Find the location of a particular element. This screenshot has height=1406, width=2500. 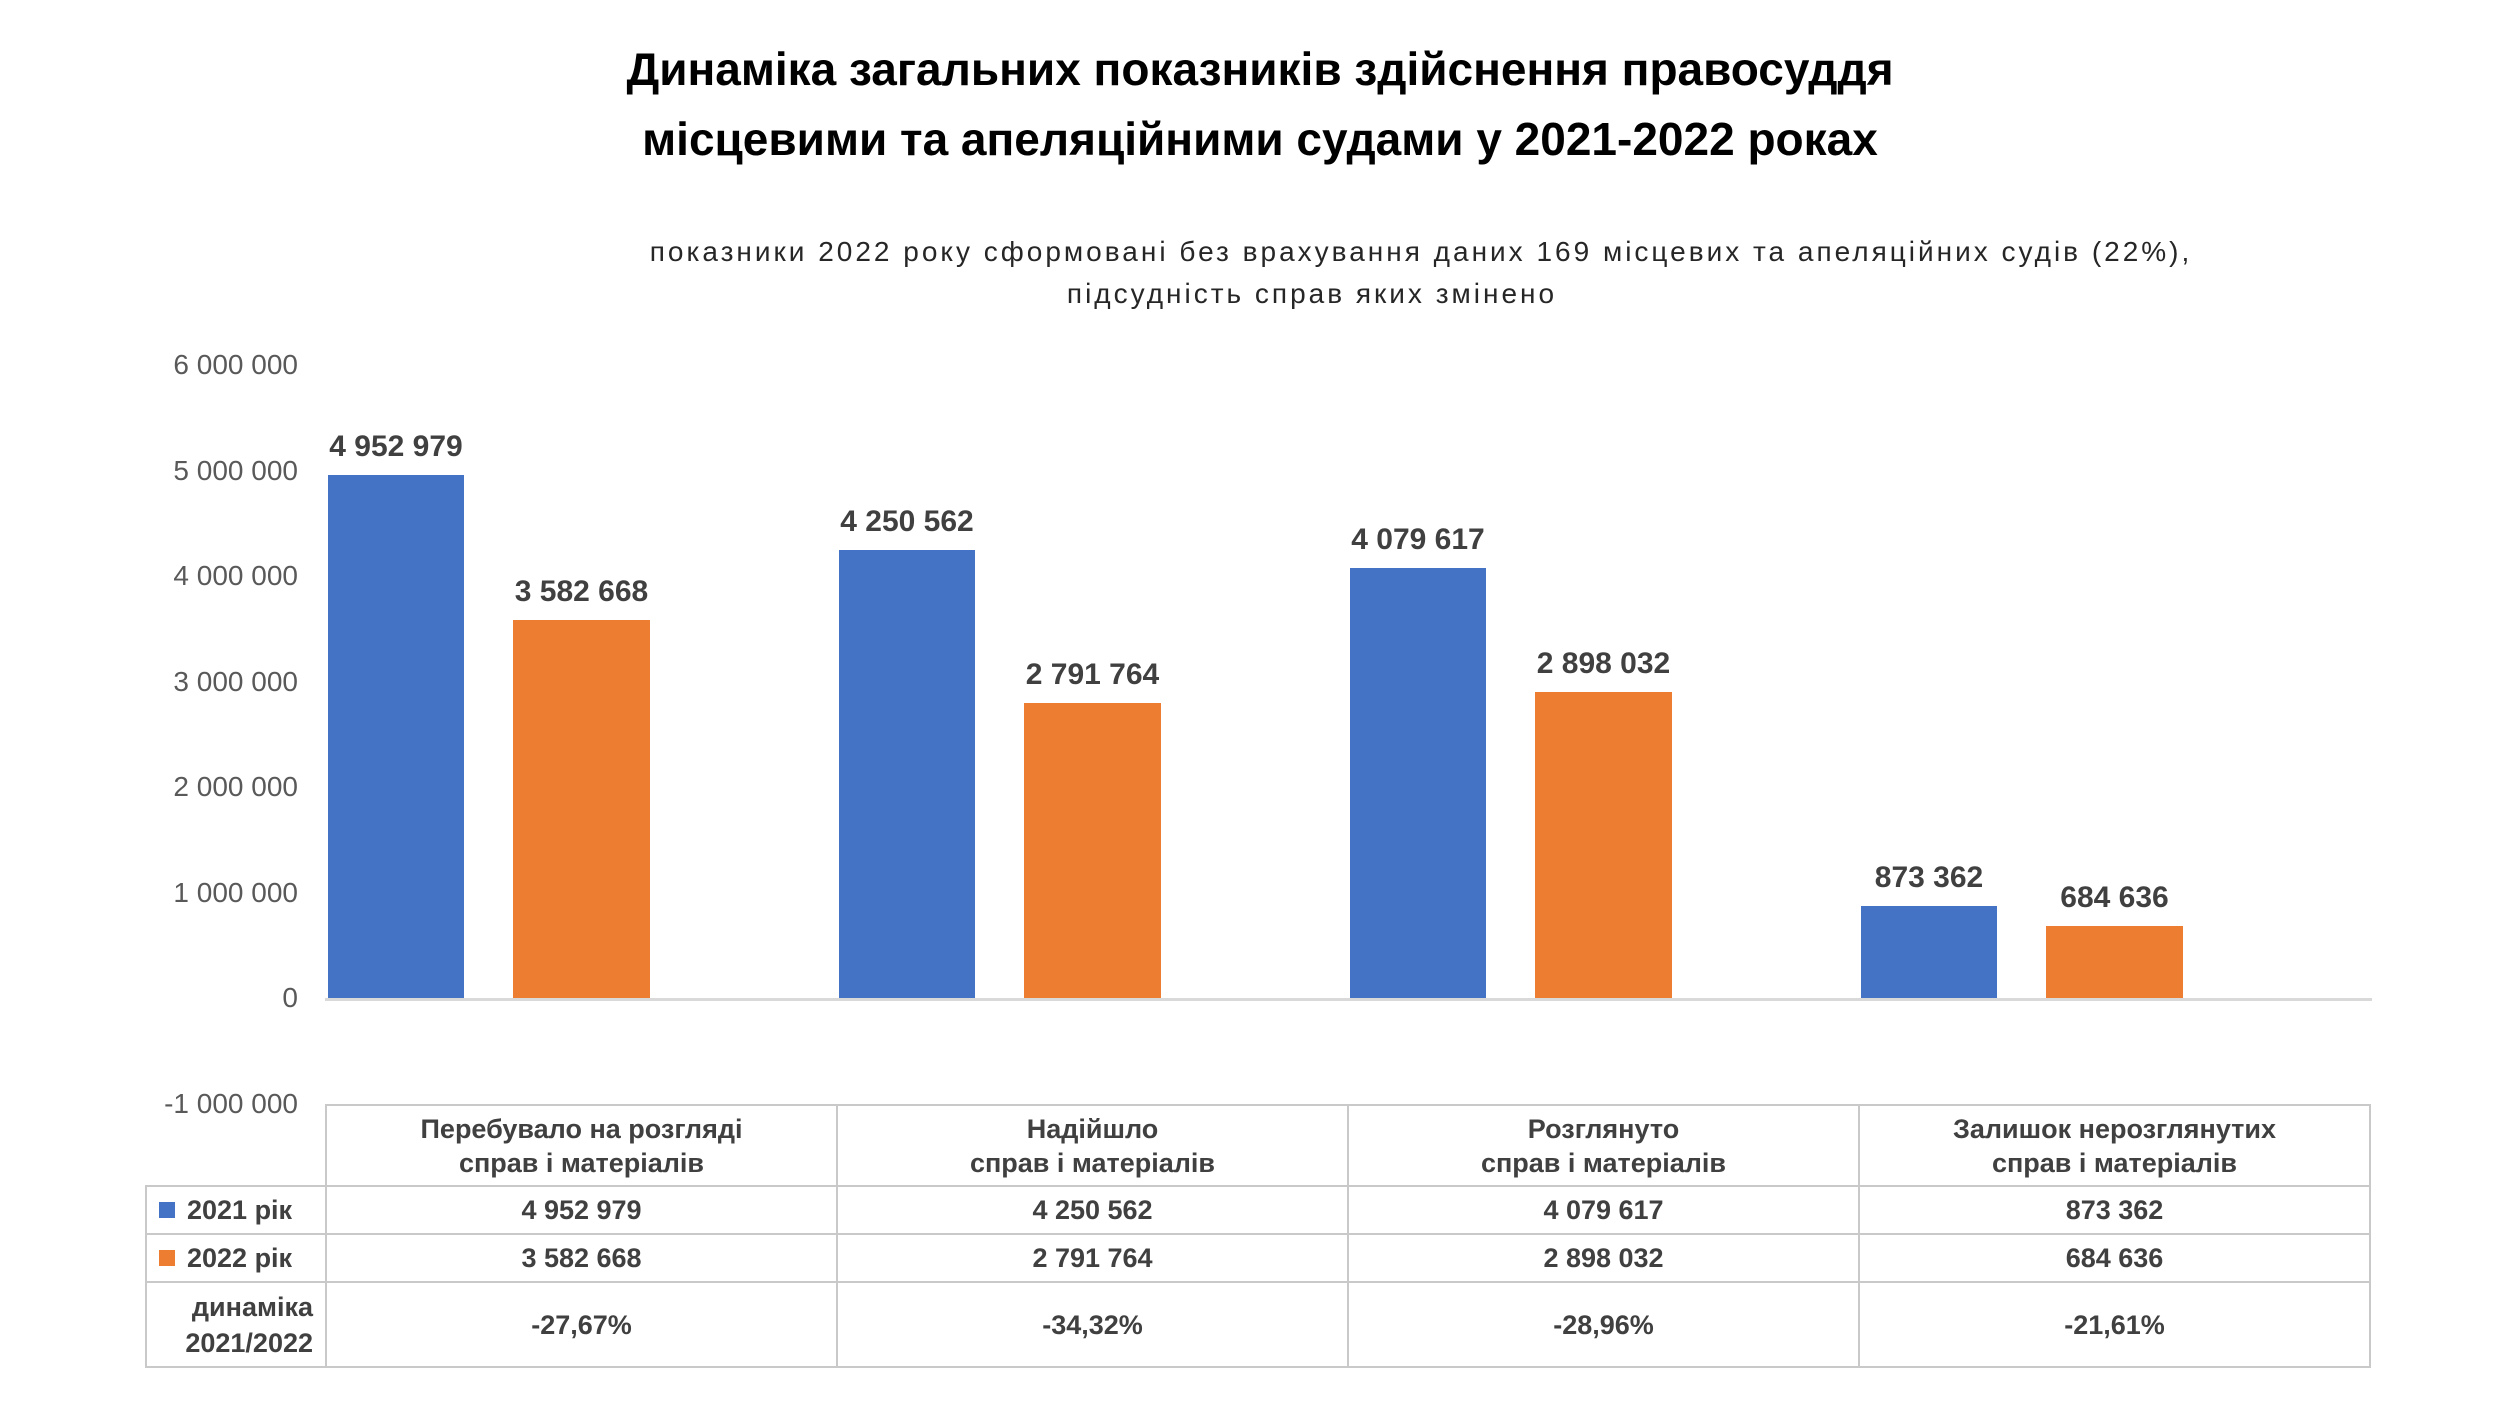

chart-subtitle-line-2: підсудність справ яких змінено is located at coordinates (1312, 293).